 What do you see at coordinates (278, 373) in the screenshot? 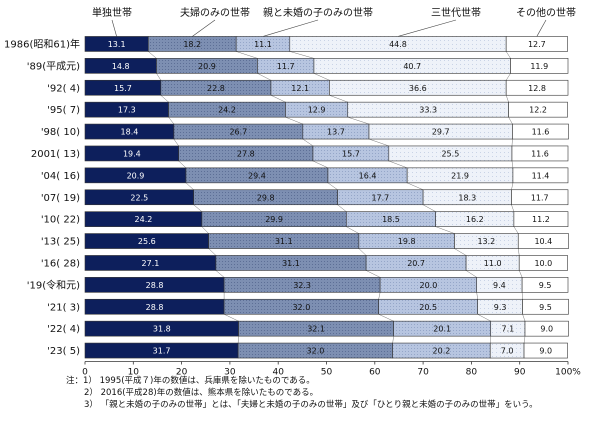
I see `x-tick-label: 40` at bounding box center [278, 373].